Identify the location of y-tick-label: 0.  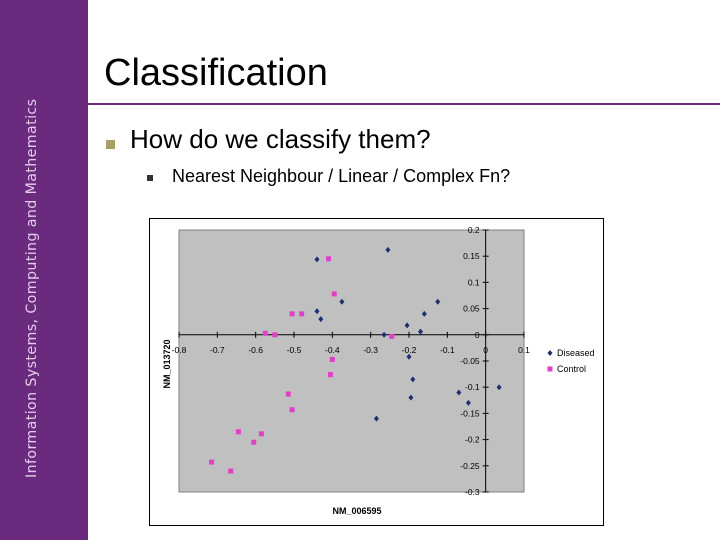
(477, 335).